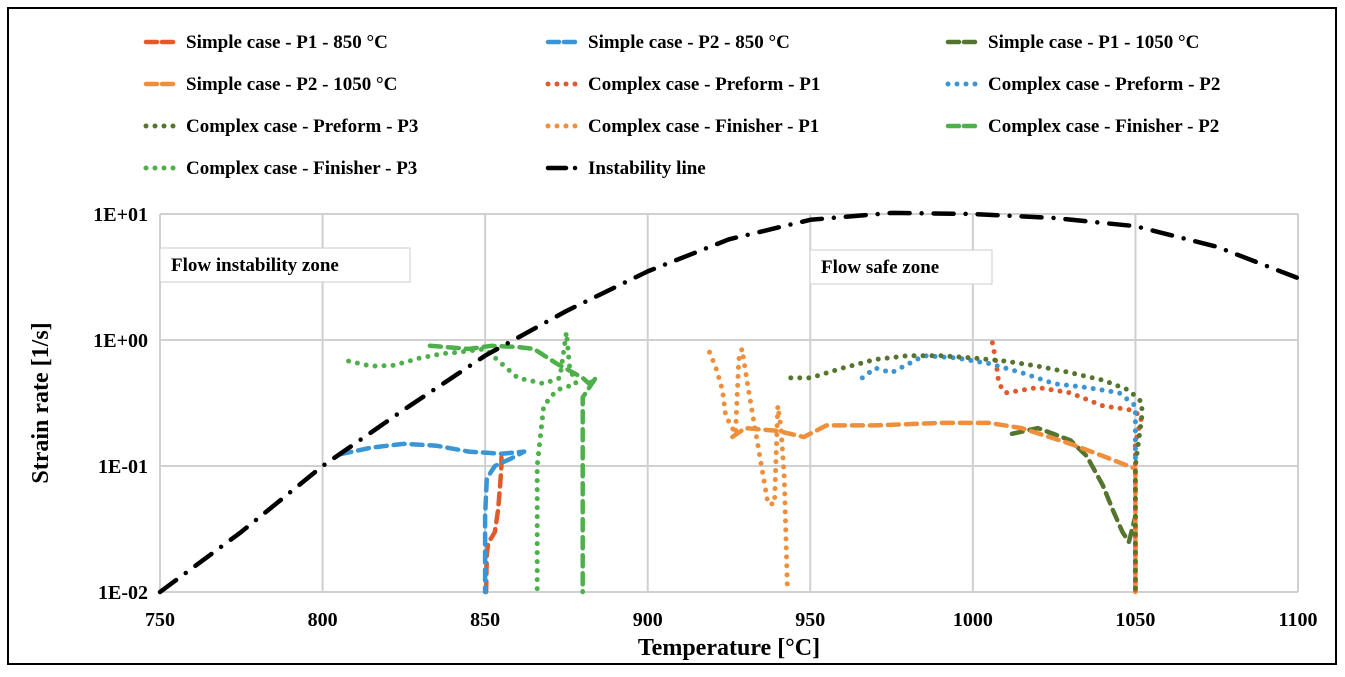 This screenshot has height=677, width=1345. What do you see at coordinates (302, 126) in the screenshot?
I see `legend-label: Complex case - Preform - P3` at bounding box center [302, 126].